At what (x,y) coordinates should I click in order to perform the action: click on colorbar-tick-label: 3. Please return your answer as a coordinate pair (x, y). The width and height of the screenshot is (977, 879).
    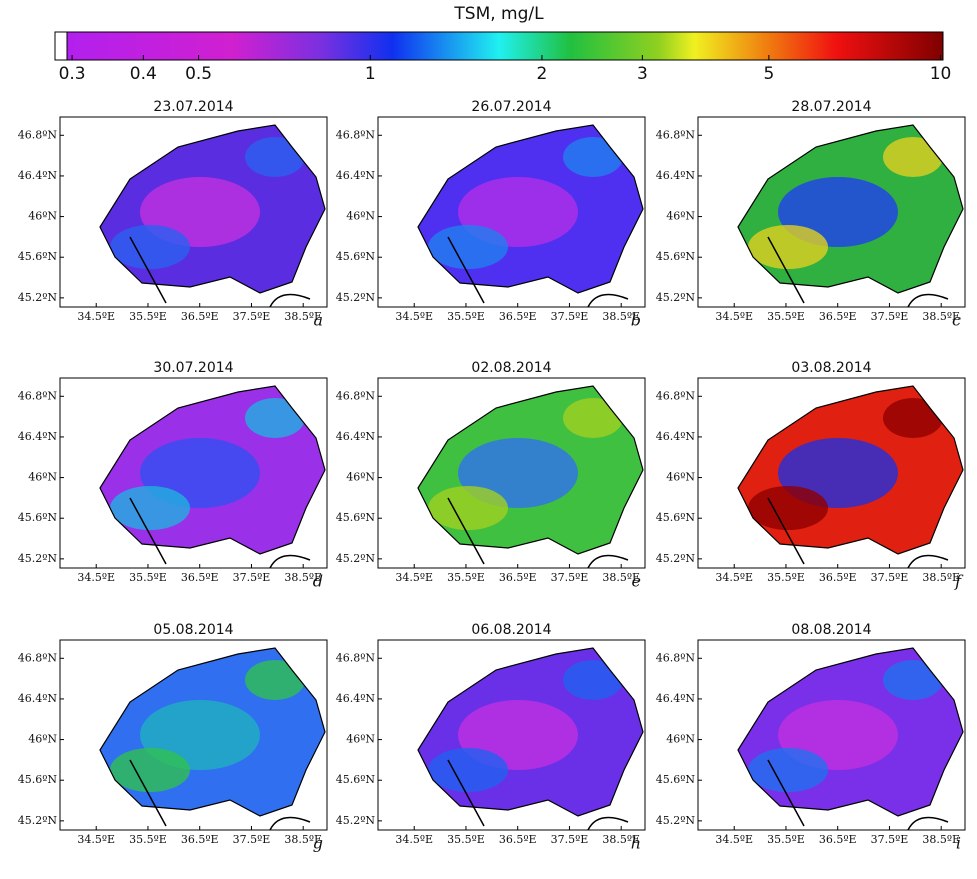
    Looking at the image, I should click on (642, 74).